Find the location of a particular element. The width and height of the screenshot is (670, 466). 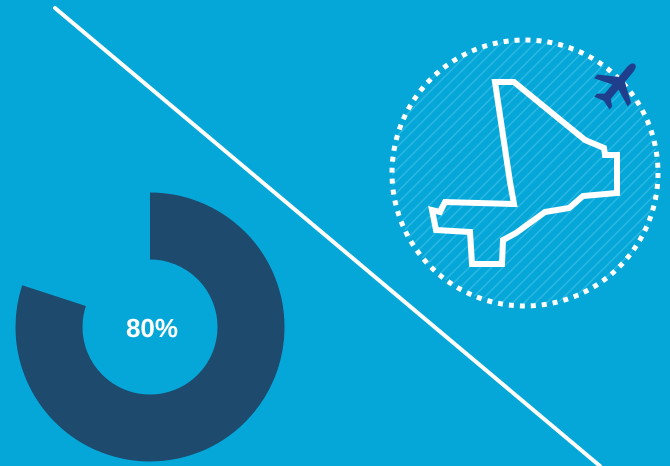

country-outline-icon is located at coordinates (524, 173).